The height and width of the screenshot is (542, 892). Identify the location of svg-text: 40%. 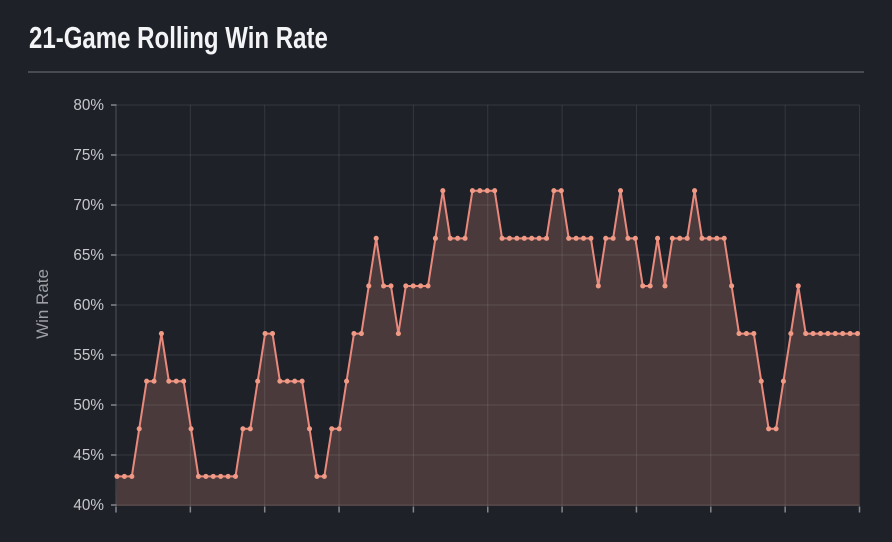
(88, 505).